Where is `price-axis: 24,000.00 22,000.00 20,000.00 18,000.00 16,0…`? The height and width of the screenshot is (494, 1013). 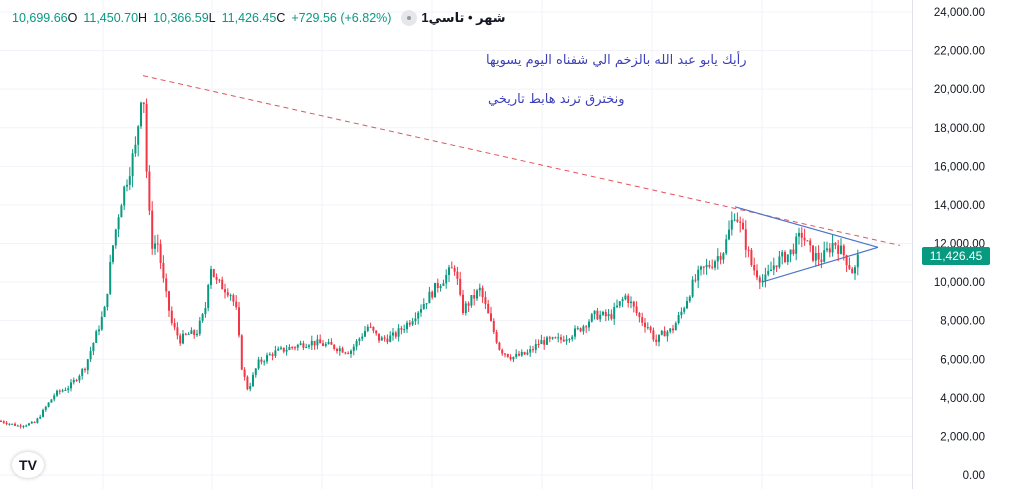 price-axis: 24,000.00 22,000.00 20,000.00 18,000.00 16,0… is located at coordinates (959, 244).